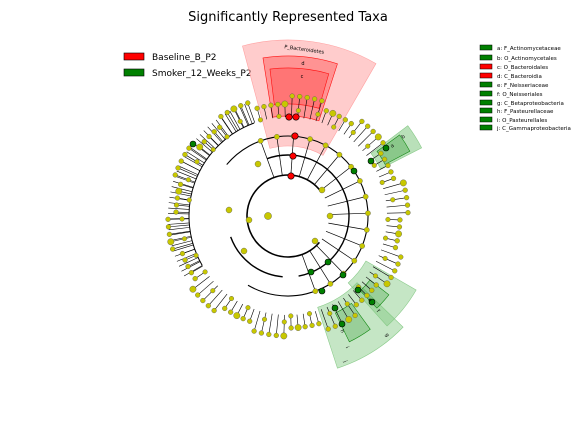 This screenshot has height=432, width=576. I want to click on ring-level-2b, so click(256, 257).